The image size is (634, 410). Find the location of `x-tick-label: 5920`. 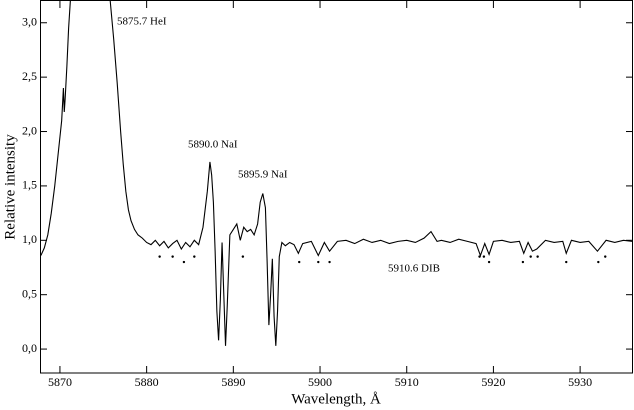

x-tick-label: 5920 is located at coordinates (493, 382).